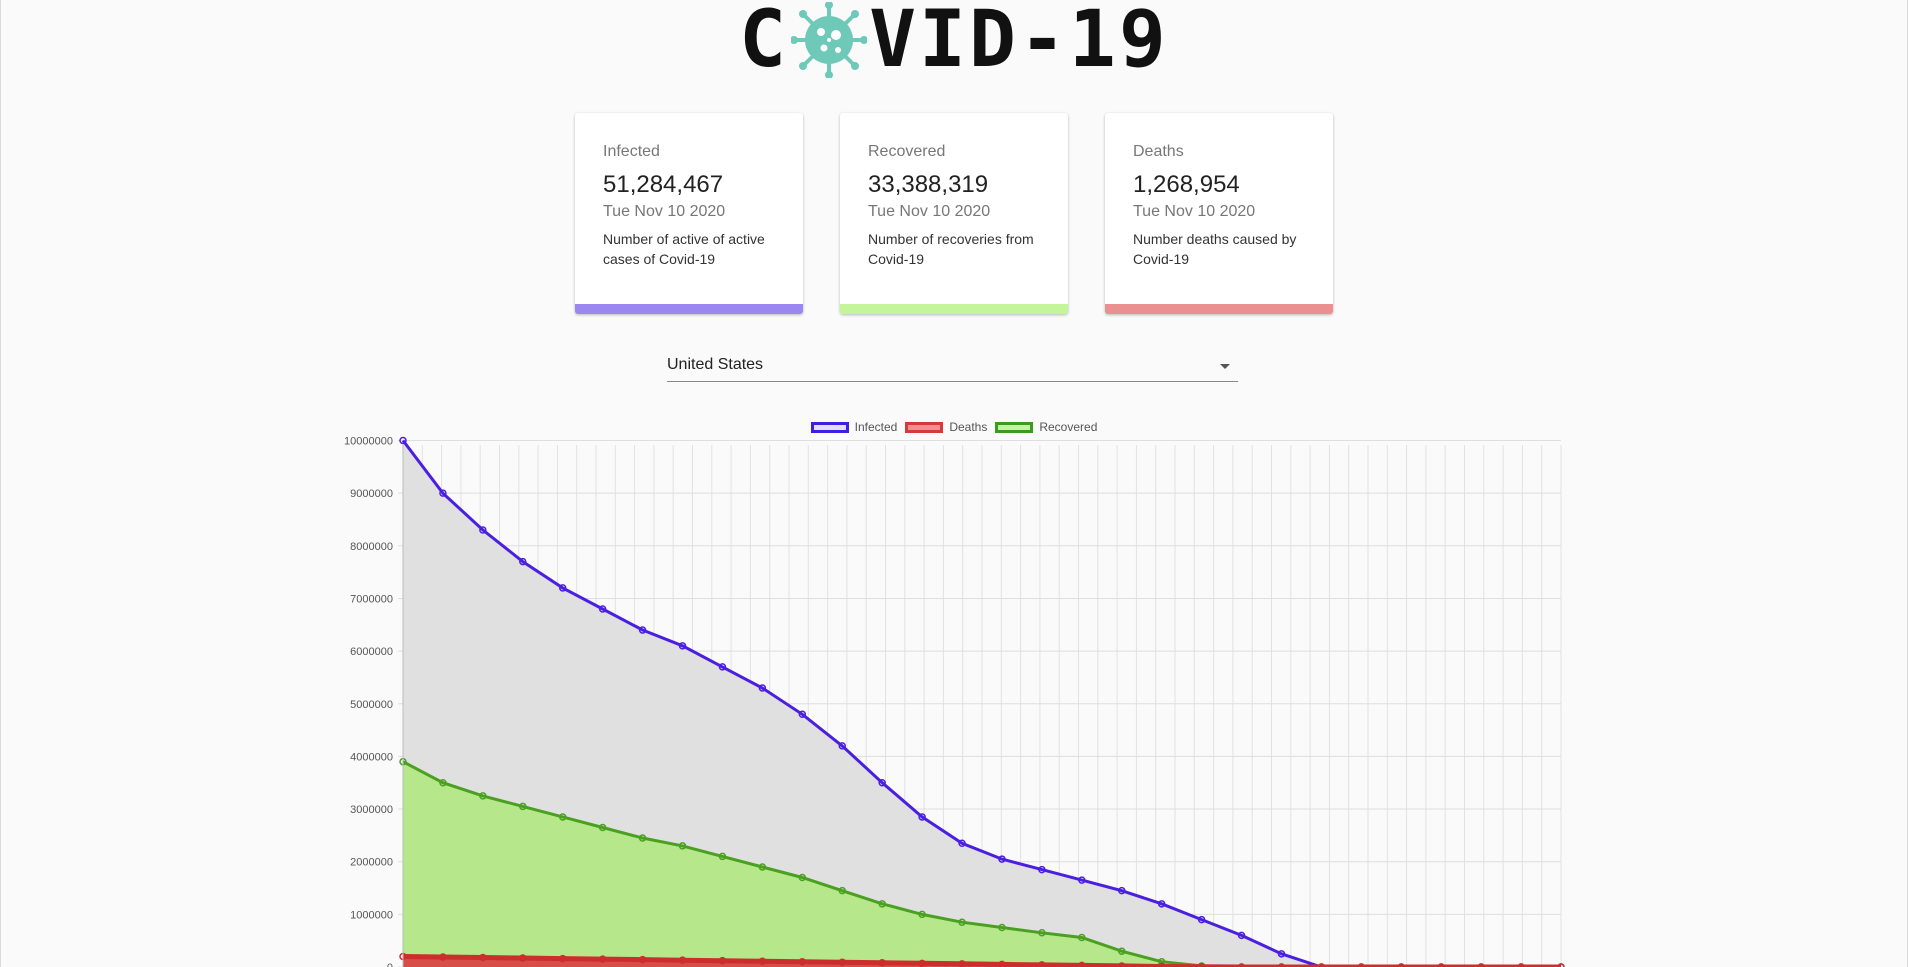  I want to click on card-title: Infected, so click(631, 151).